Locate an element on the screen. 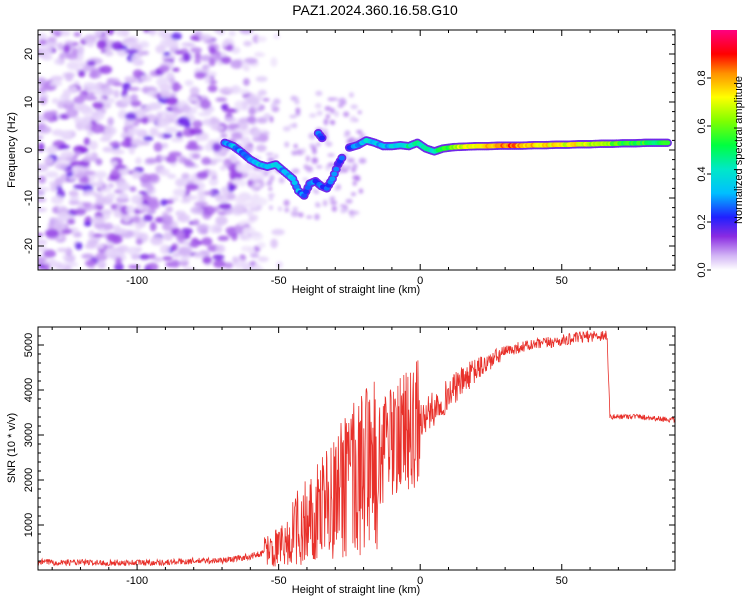 This screenshot has height=600, width=750. y-tick-label: 20 is located at coordinates (29, 54).